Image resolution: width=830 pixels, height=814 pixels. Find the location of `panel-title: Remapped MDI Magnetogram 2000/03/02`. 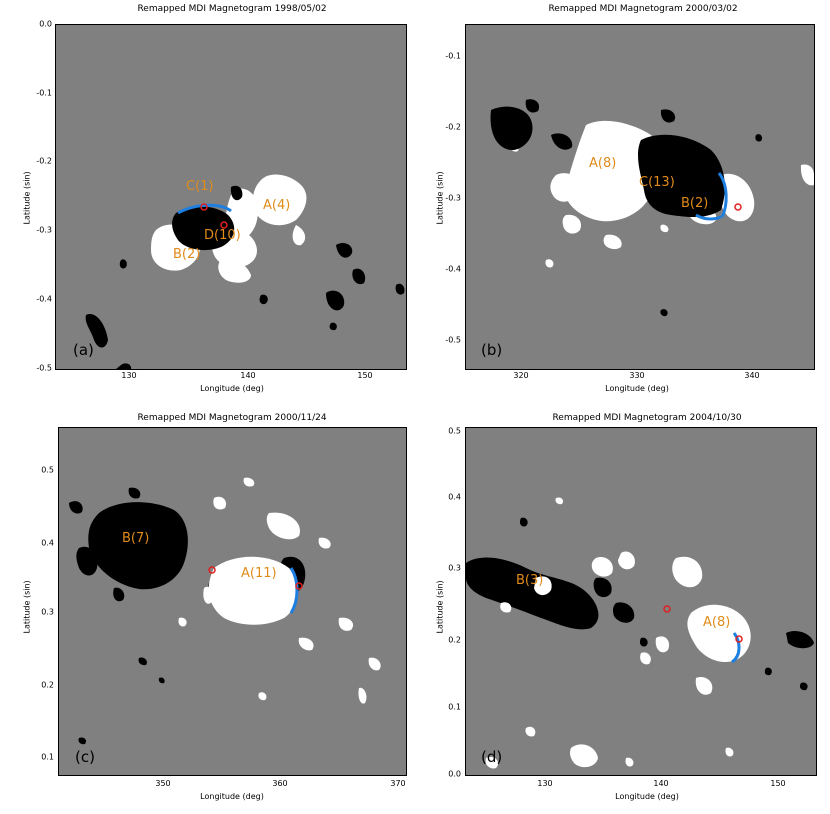

panel-title: Remapped MDI Magnetogram 2000/03/02 is located at coordinates (643, 9).